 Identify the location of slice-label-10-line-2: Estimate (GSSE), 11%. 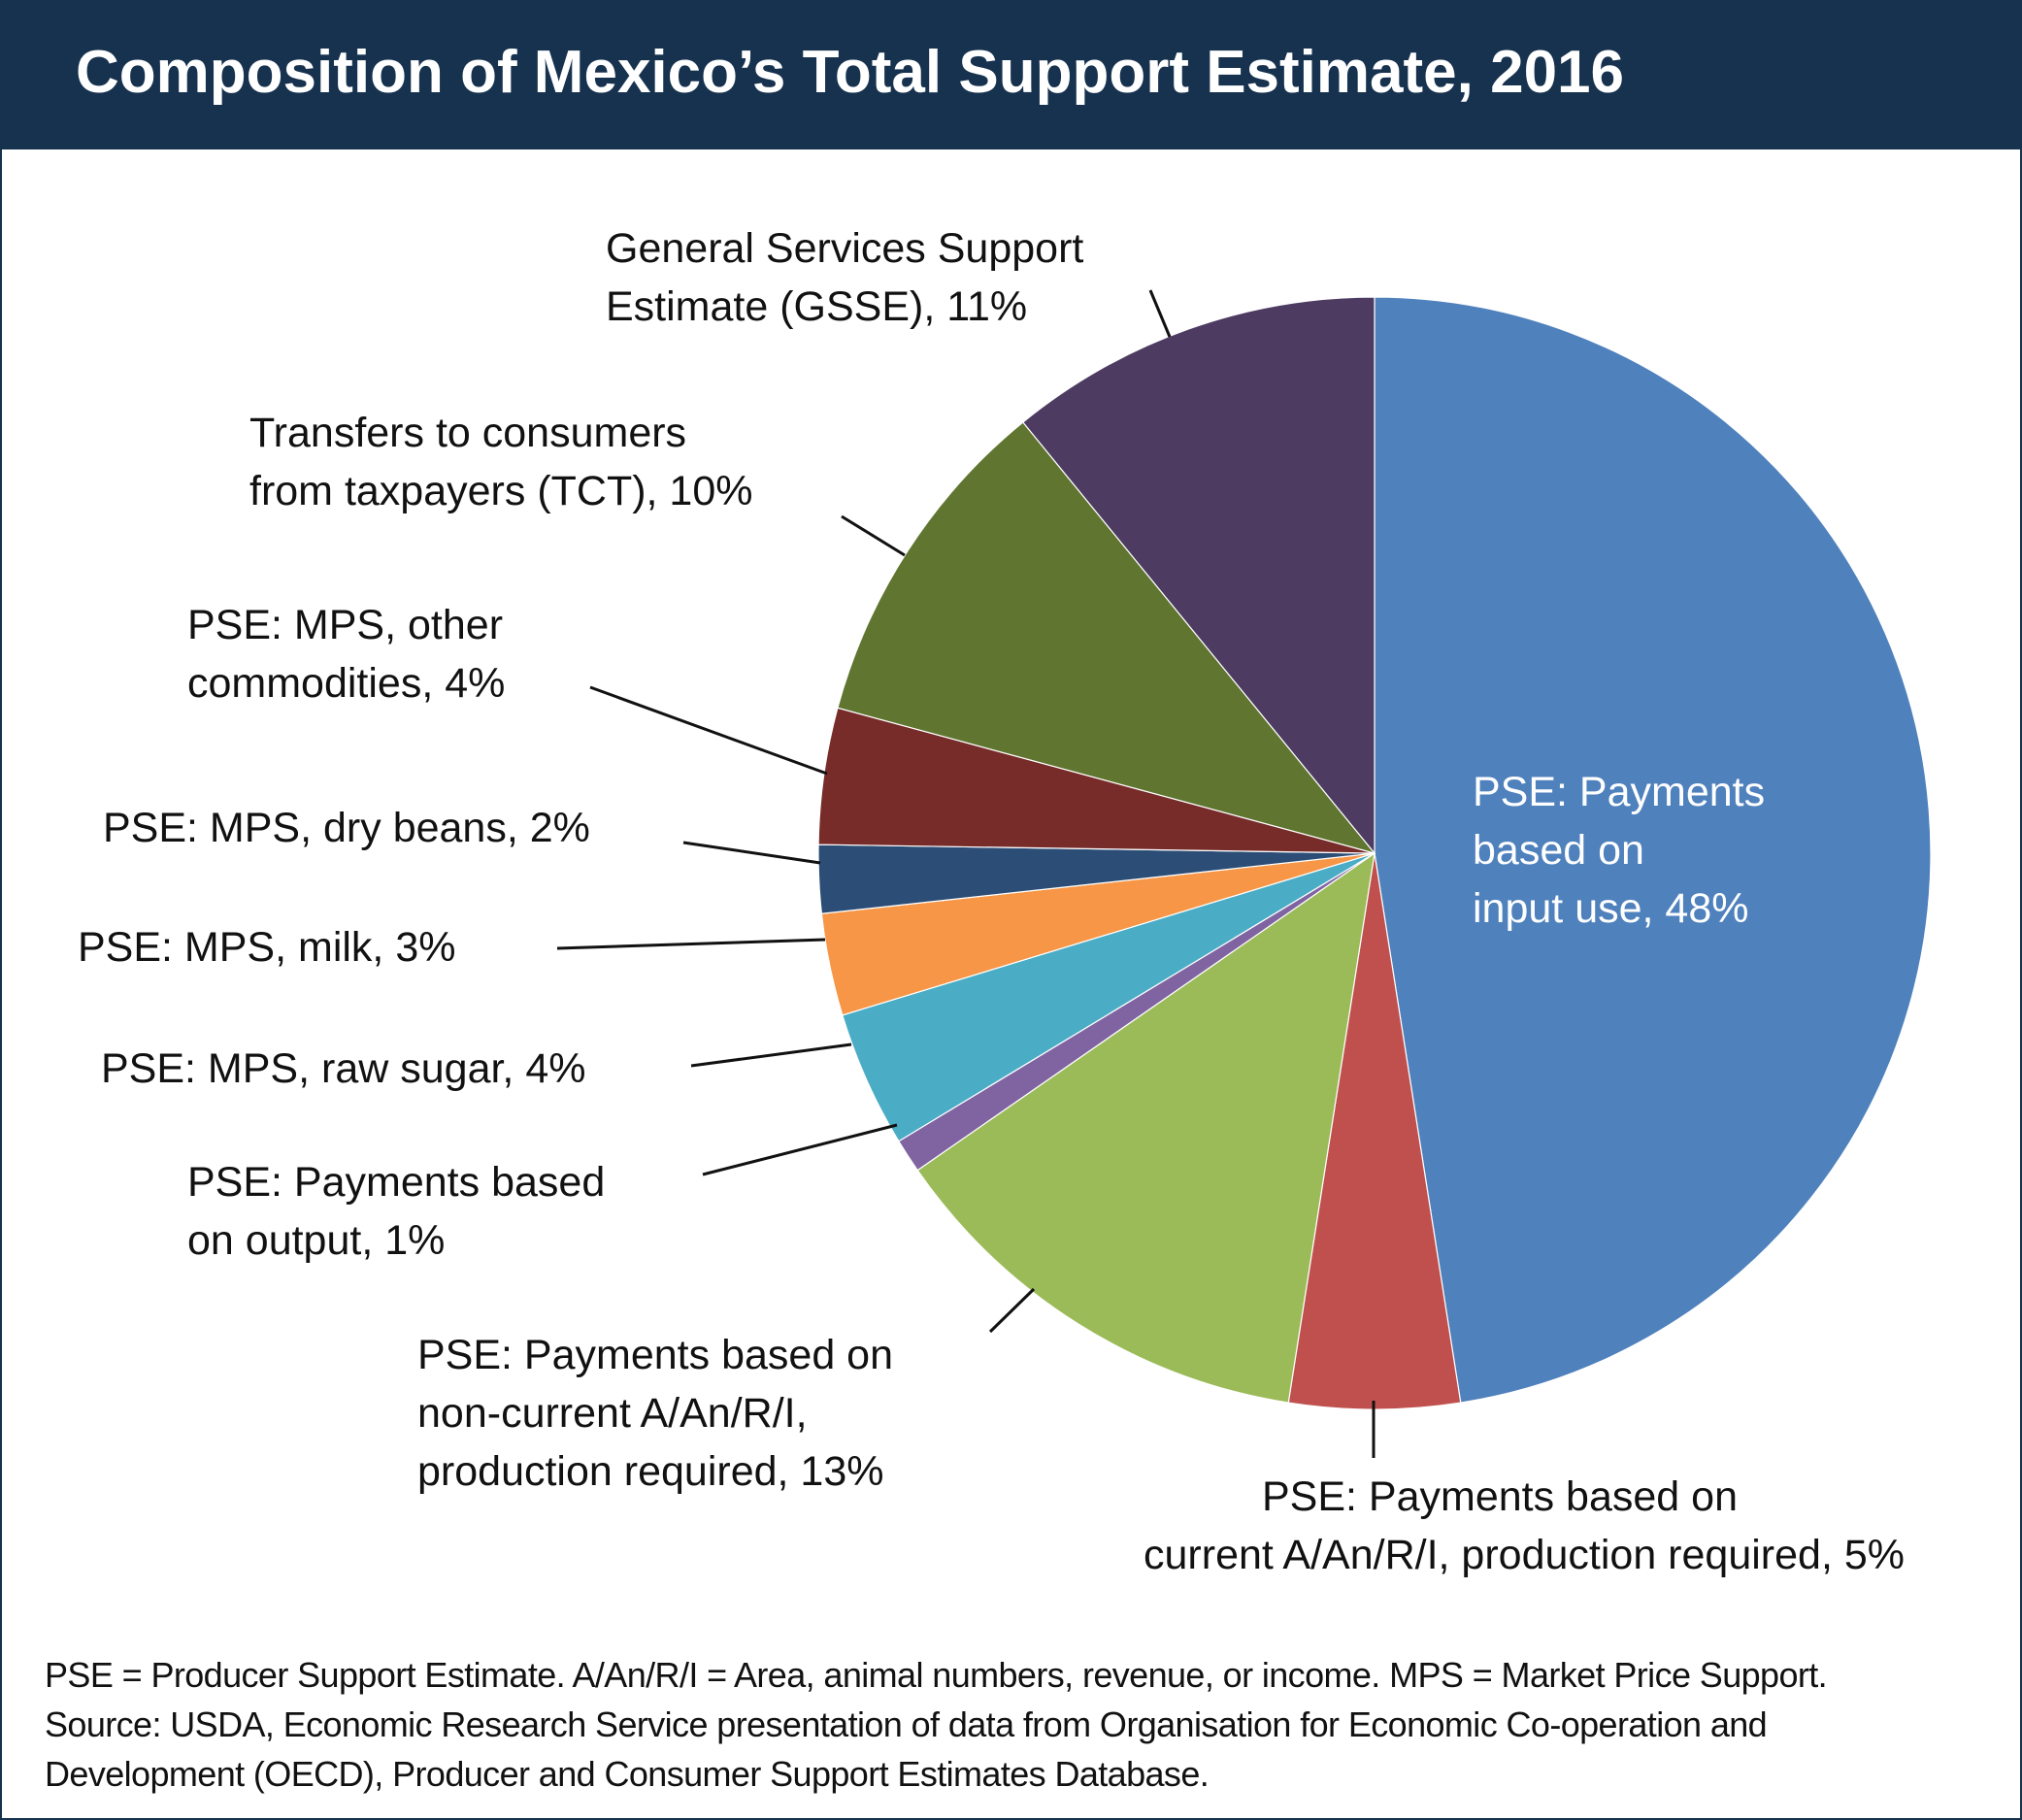
(816, 306).